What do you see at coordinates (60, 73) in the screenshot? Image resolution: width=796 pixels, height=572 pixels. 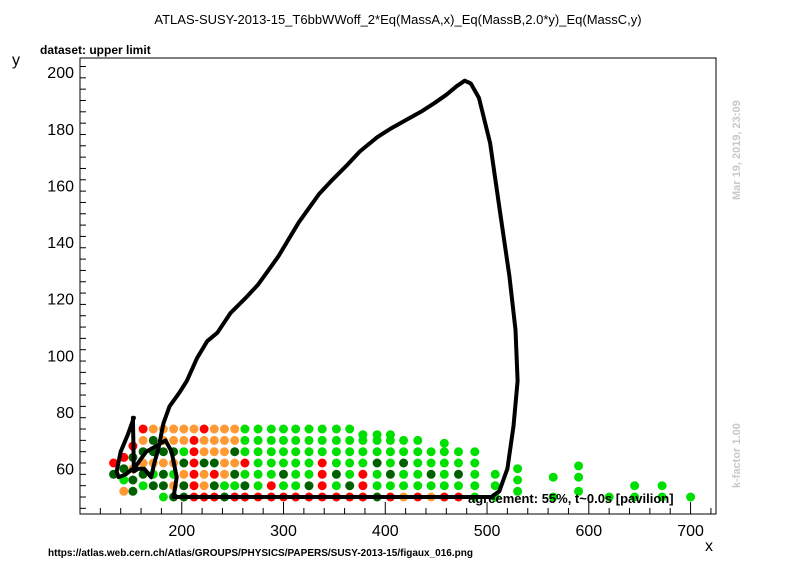 I see `y-tick-label: 200` at bounding box center [60, 73].